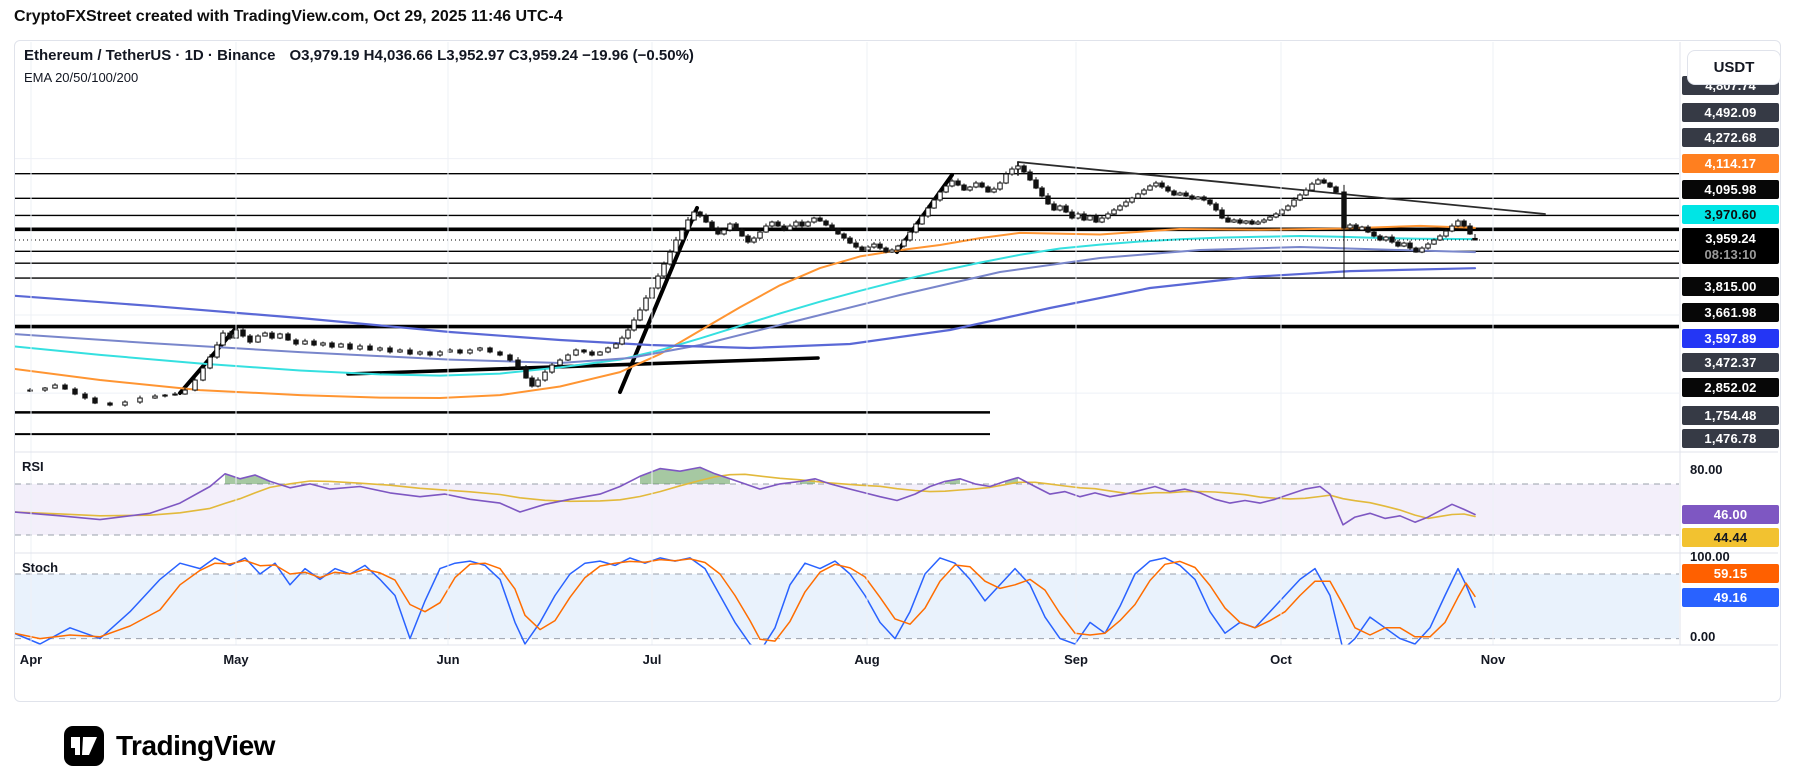 The height and width of the screenshot is (773, 1793). What do you see at coordinates (1730, 137) in the screenshot?
I see `price-label: 4,272.68` at bounding box center [1730, 137].